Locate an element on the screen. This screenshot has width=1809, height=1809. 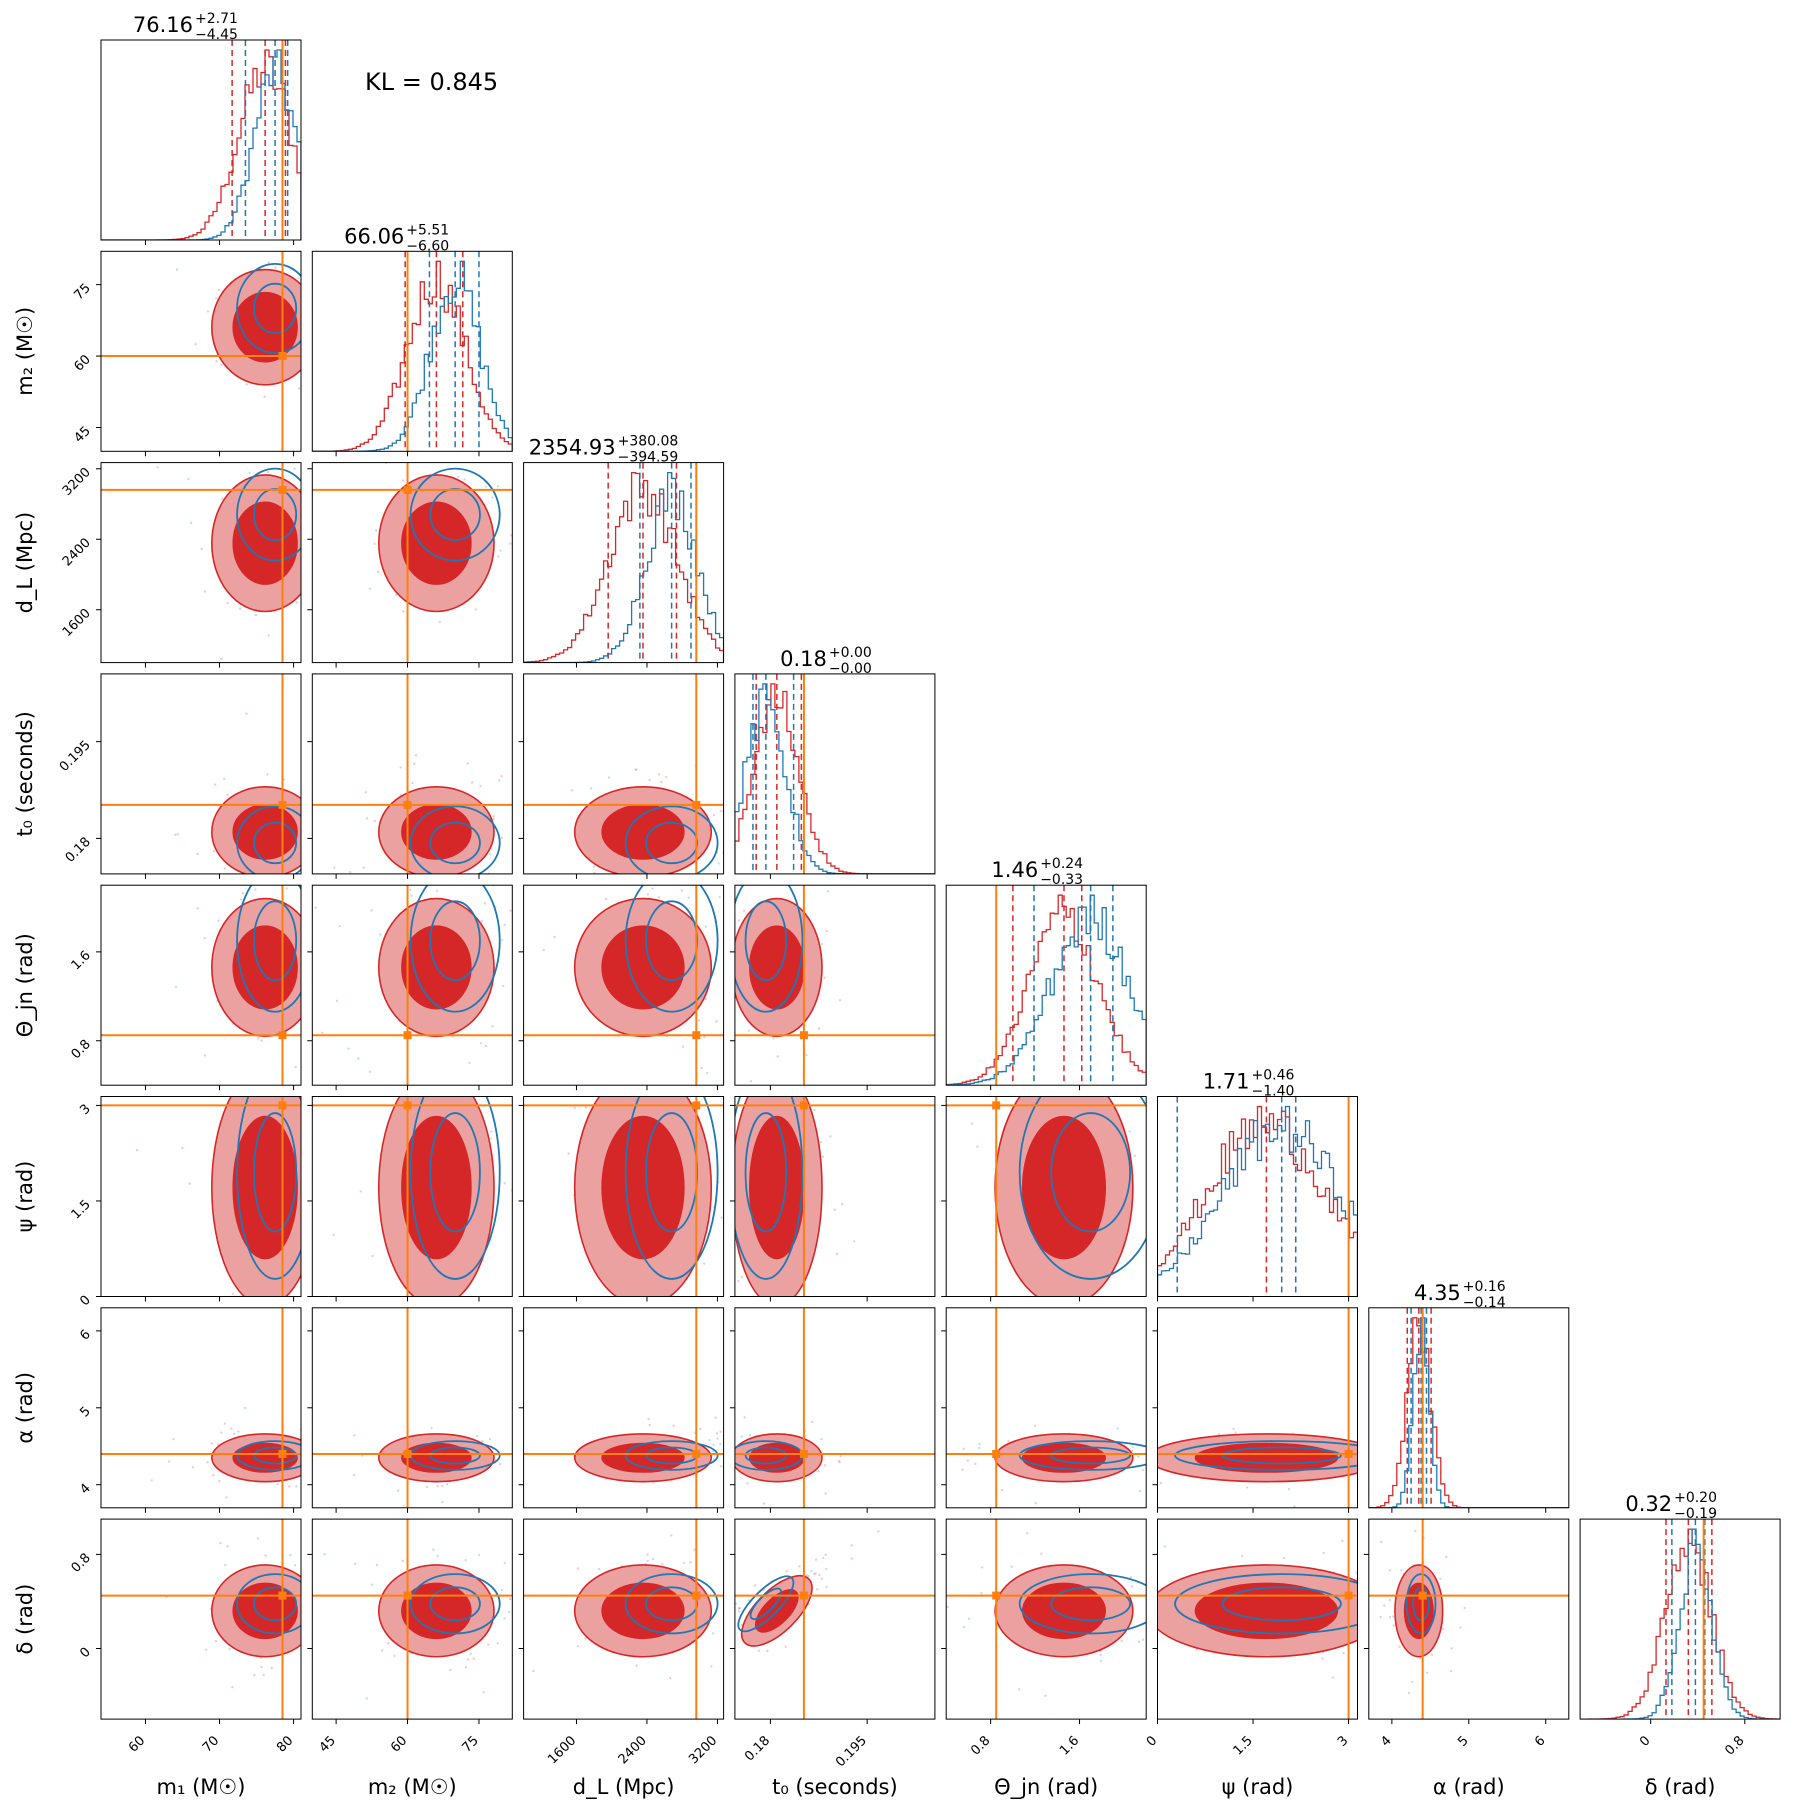
x-tick-label: 2400 is located at coordinates (633, 1750).